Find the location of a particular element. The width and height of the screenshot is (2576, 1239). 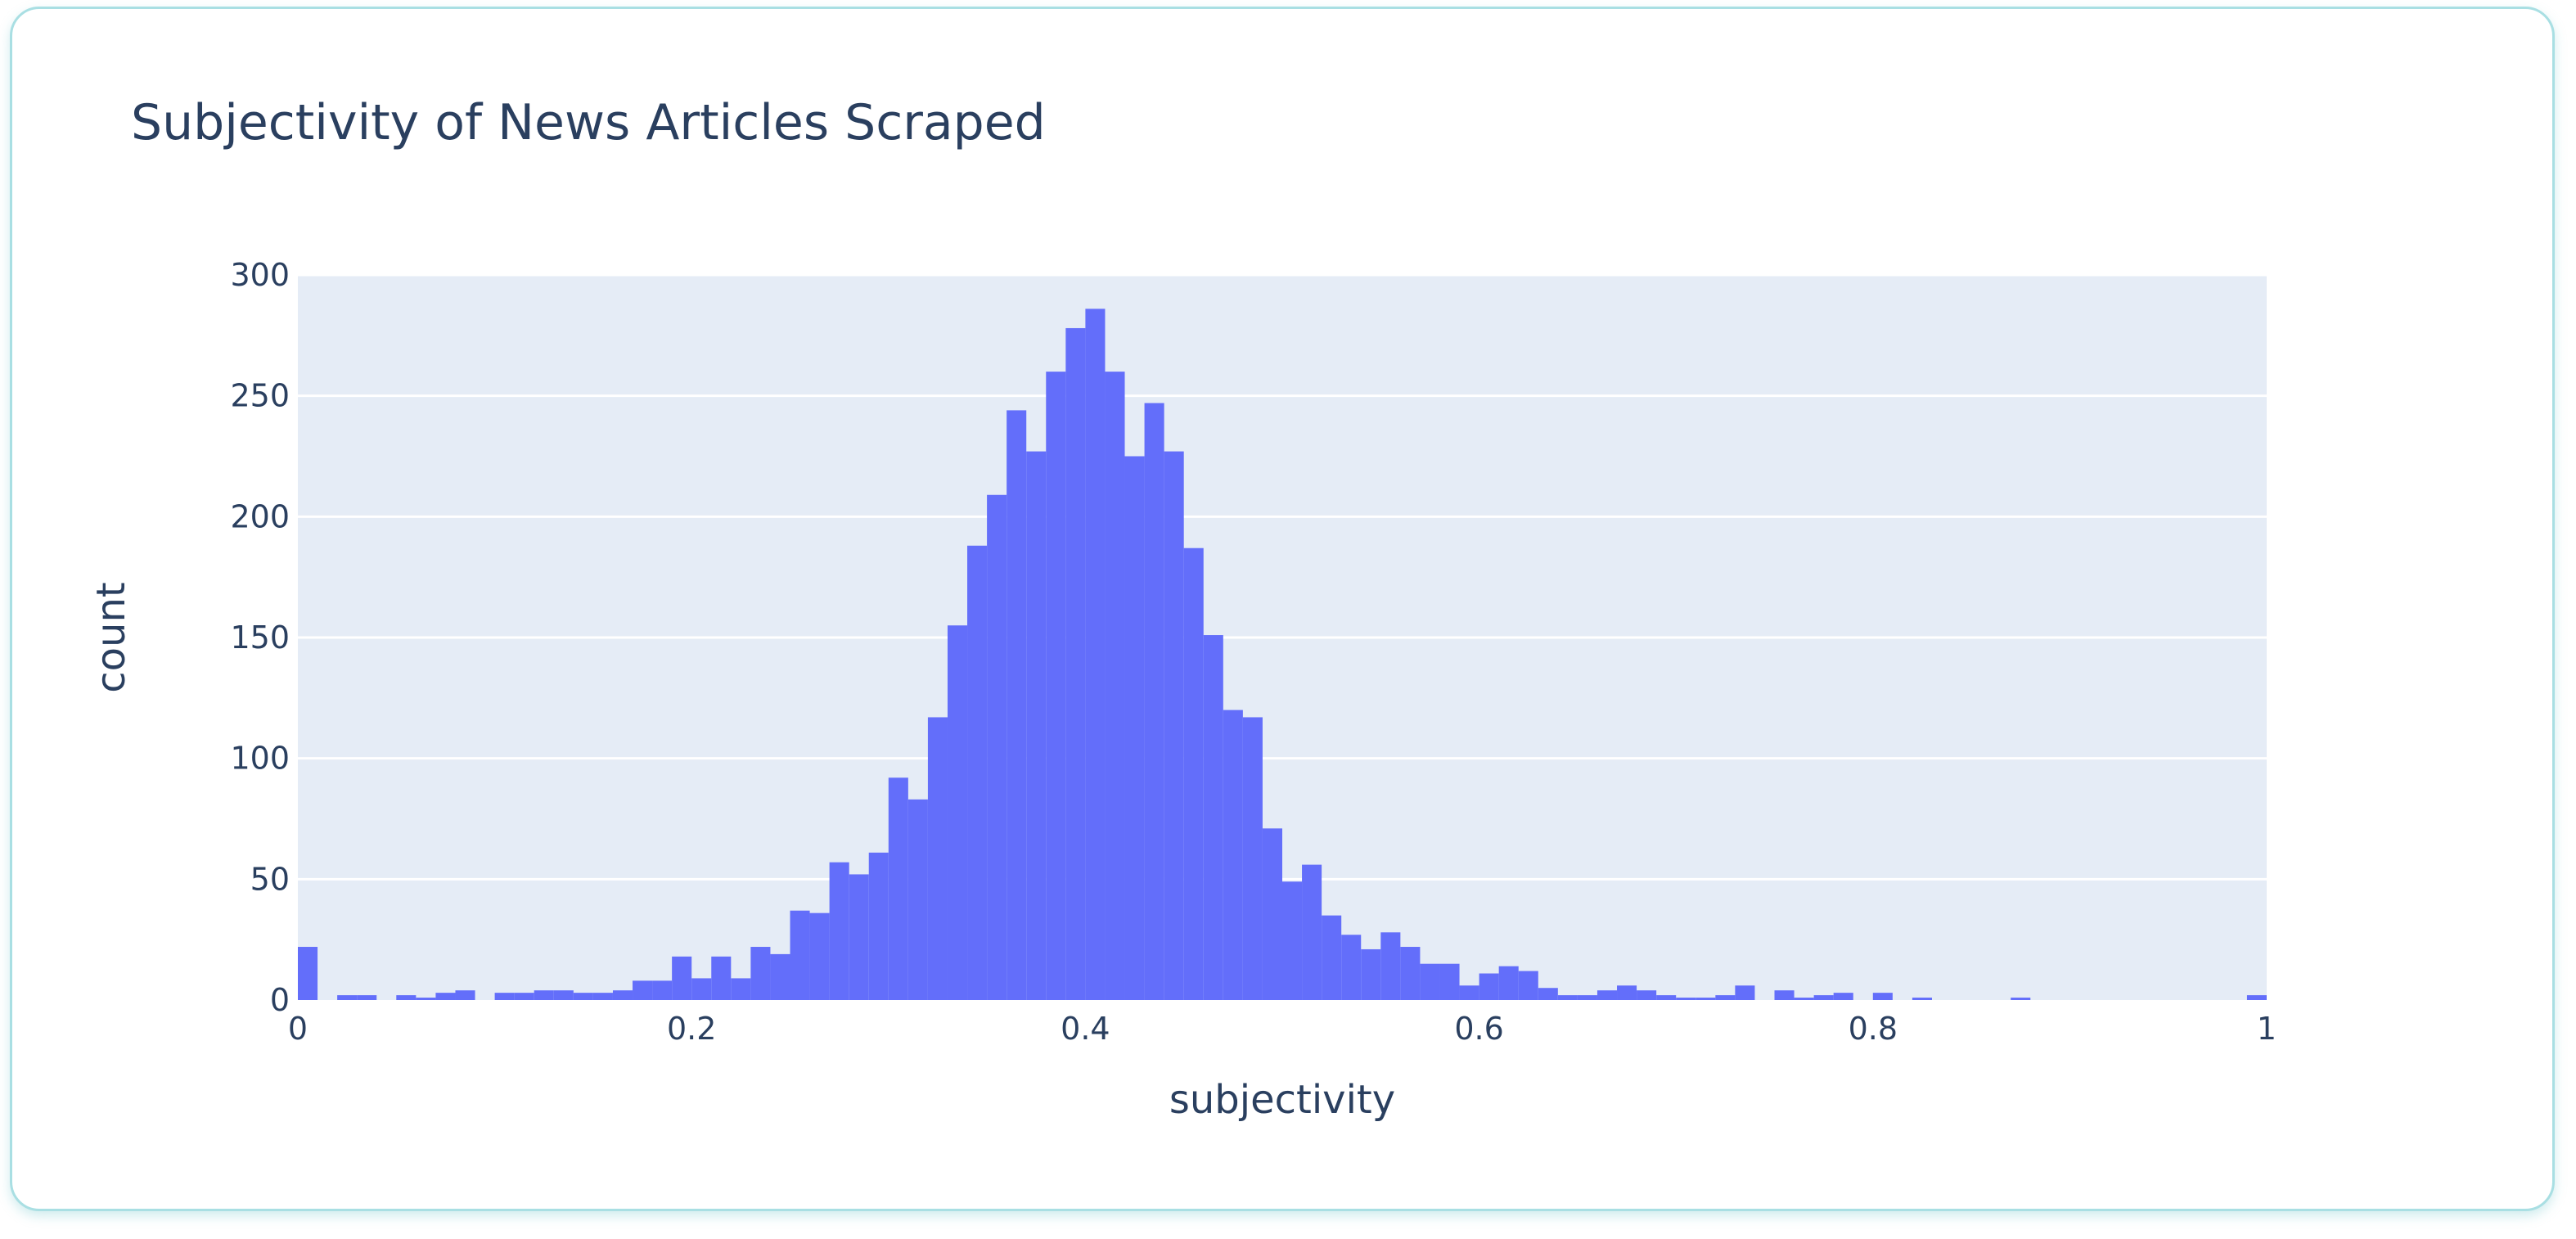

x-tick-label: 0.8 is located at coordinates (1874, 1029).